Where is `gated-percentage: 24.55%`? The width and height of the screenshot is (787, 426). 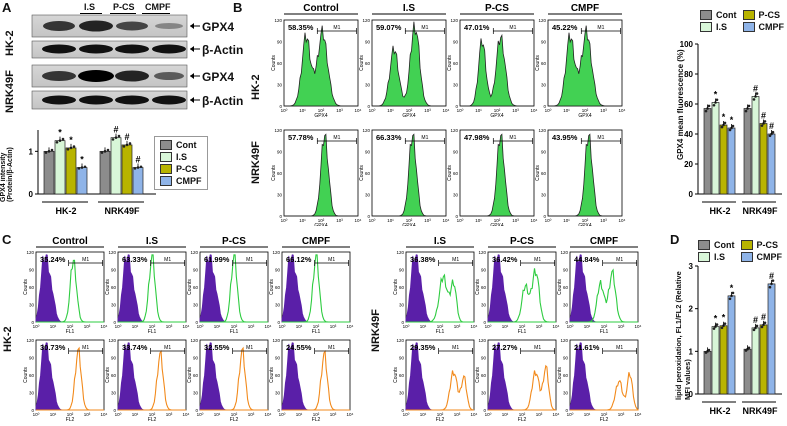
gated-percentage: 24.55% is located at coordinates (299, 347).